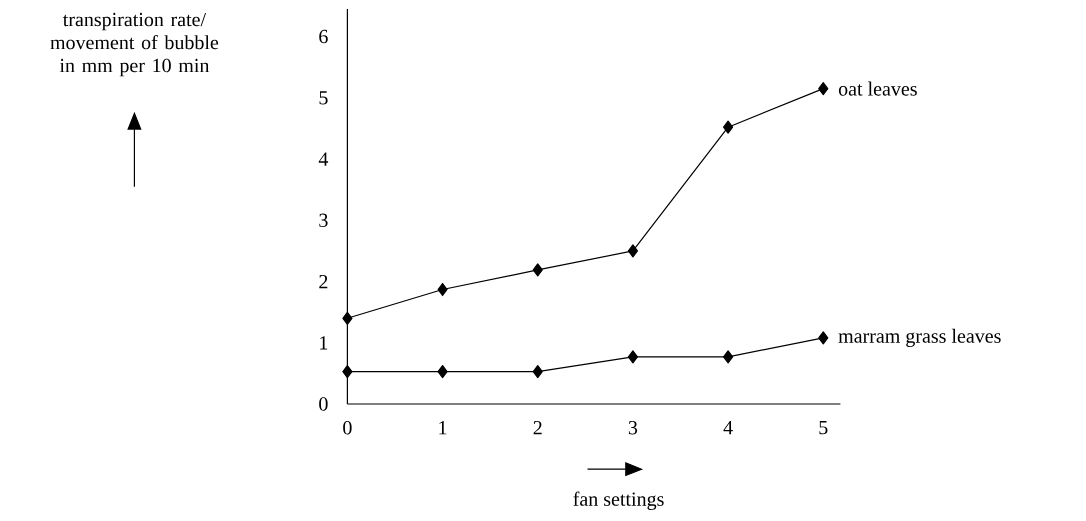  What do you see at coordinates (347, 428) in the screenshot?
I see `x-tick-label: 0` at bounding box center [347, 428].